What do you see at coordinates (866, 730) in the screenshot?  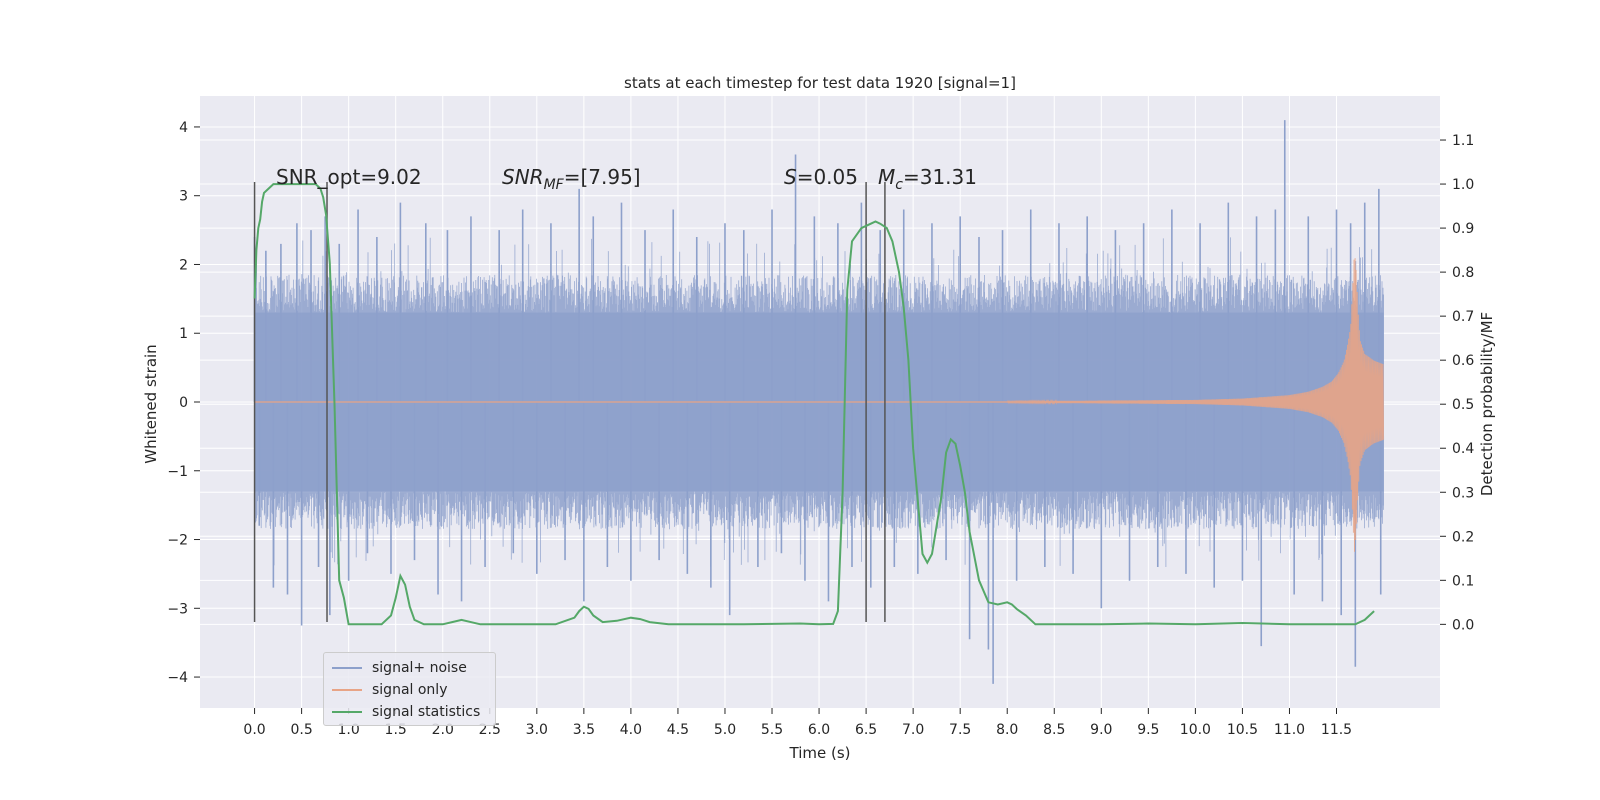 I see `x-tick-label: 6.5` at bounding box center [866, 730].